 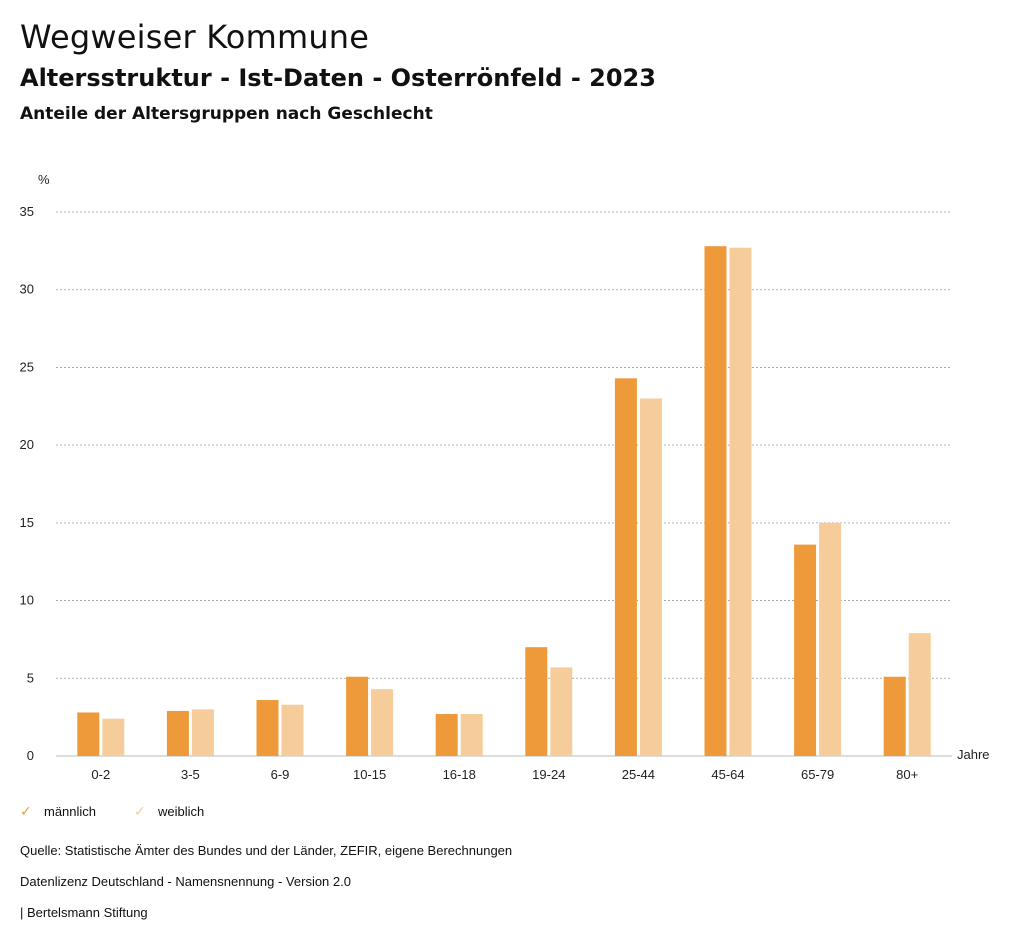 What do you see at coordinates (70, 811) in the screenshot?
I see `legend-label-maennlich: männlich` at bounding box center [70, 811].